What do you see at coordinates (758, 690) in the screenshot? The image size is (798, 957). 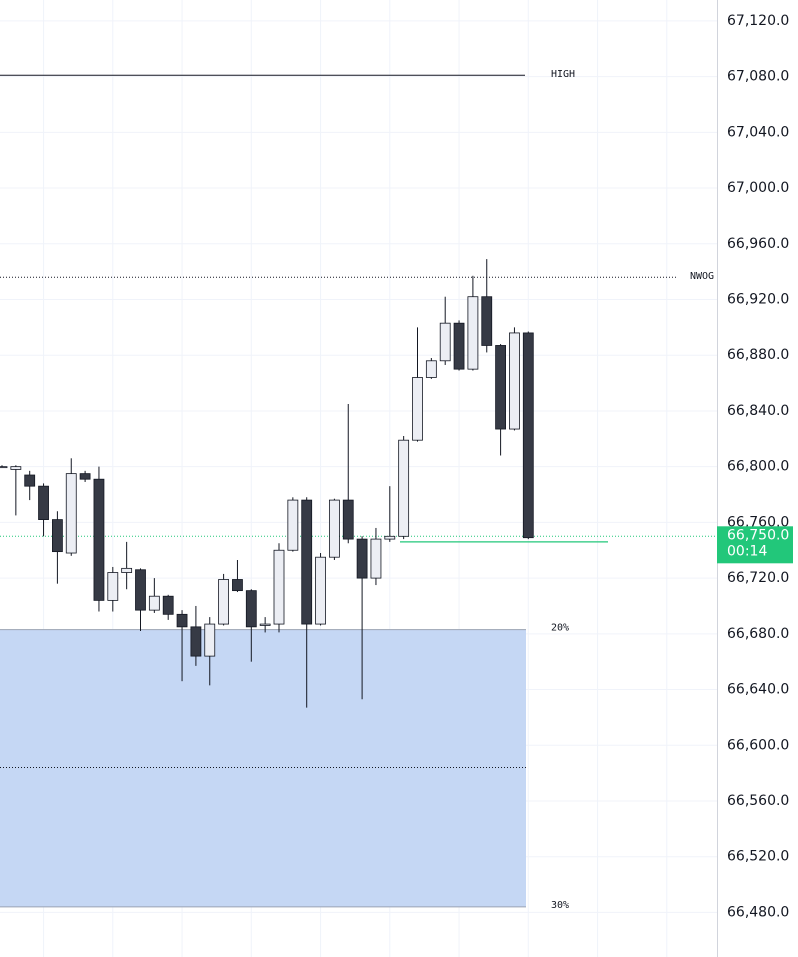 I see `y-tick-label: 66,640.0` at bounding box center [758, 690].